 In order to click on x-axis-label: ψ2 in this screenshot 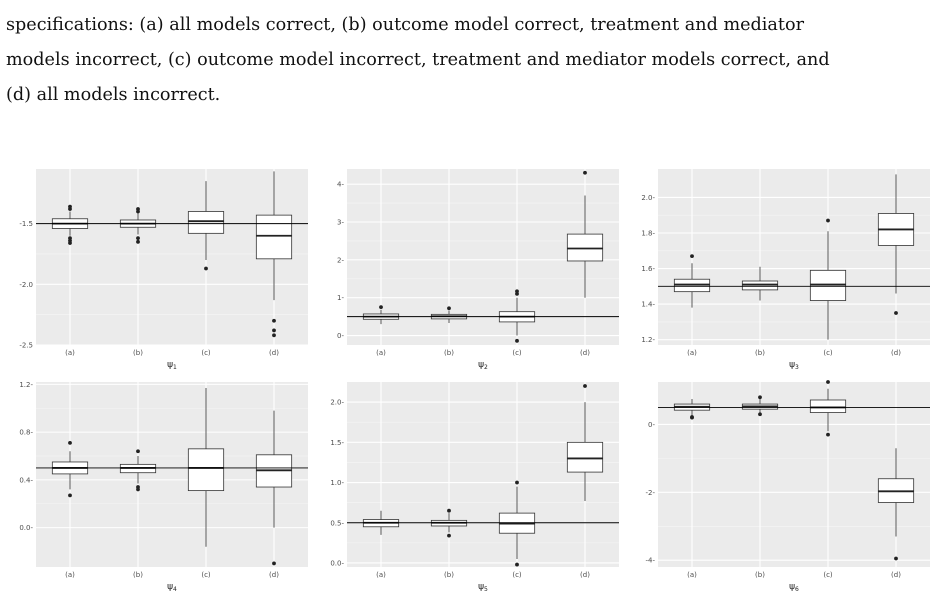, I will do `click(483, 365)`.